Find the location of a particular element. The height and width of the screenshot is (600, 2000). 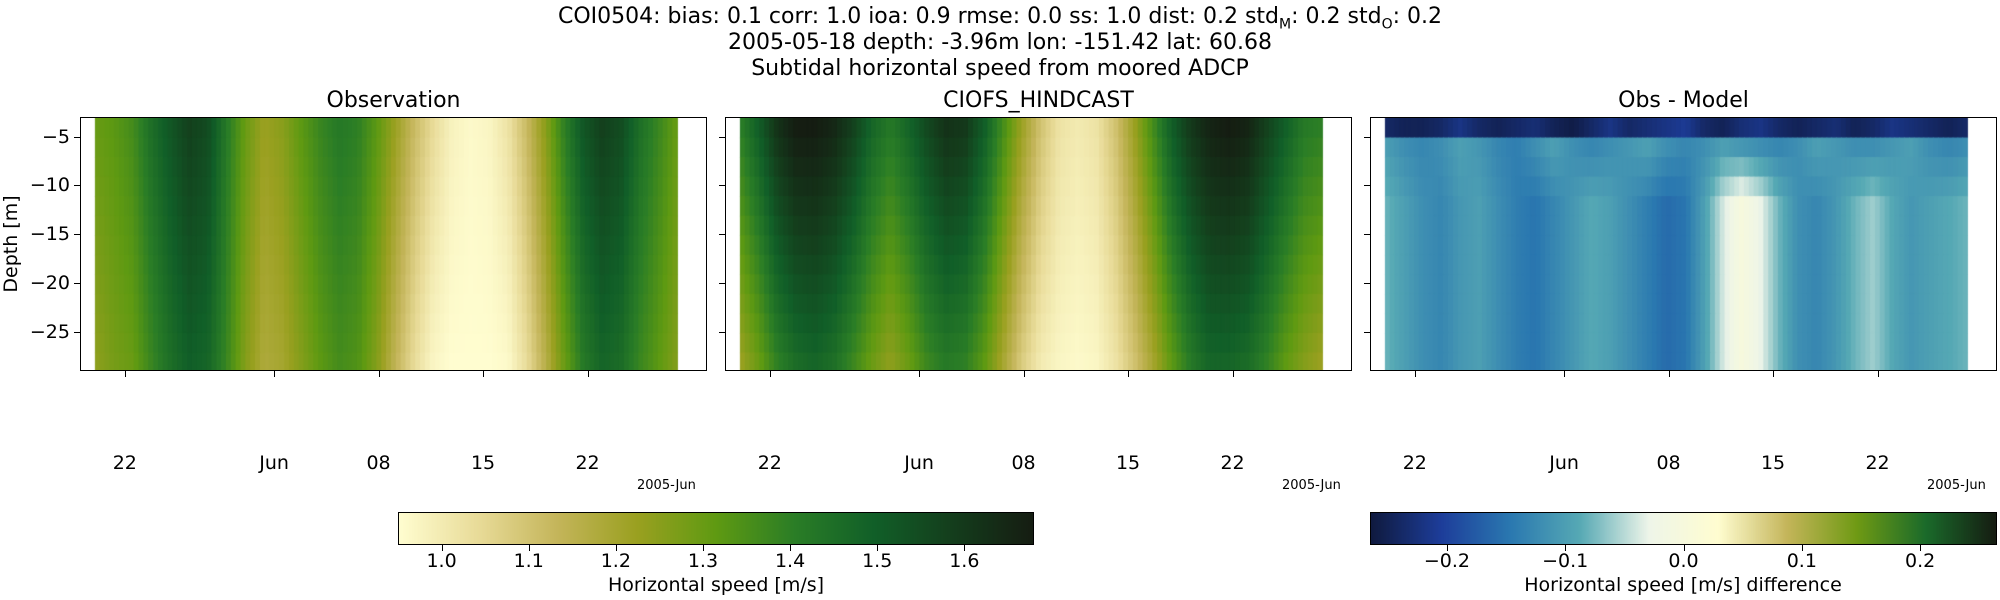

colorbar-tick-label-1-0: −0.2 is located at coordinates (1446, 561).